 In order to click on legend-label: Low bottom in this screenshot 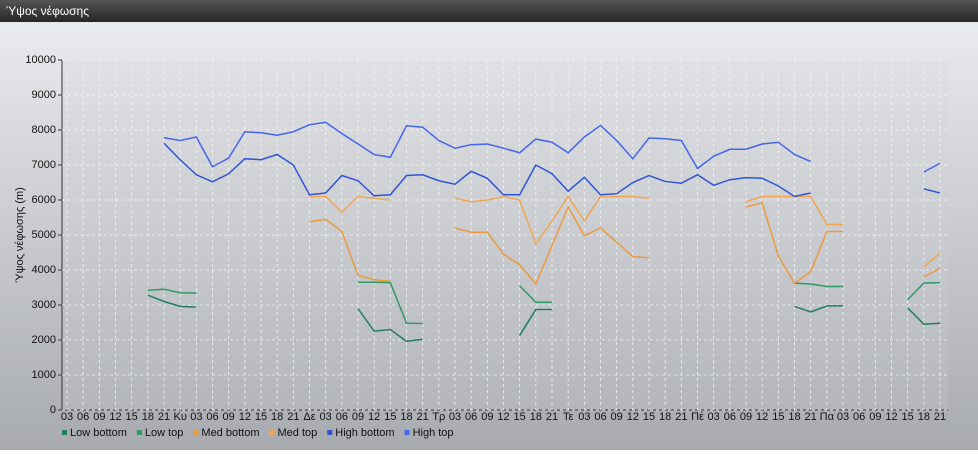, I will do `click(98, 433)`.